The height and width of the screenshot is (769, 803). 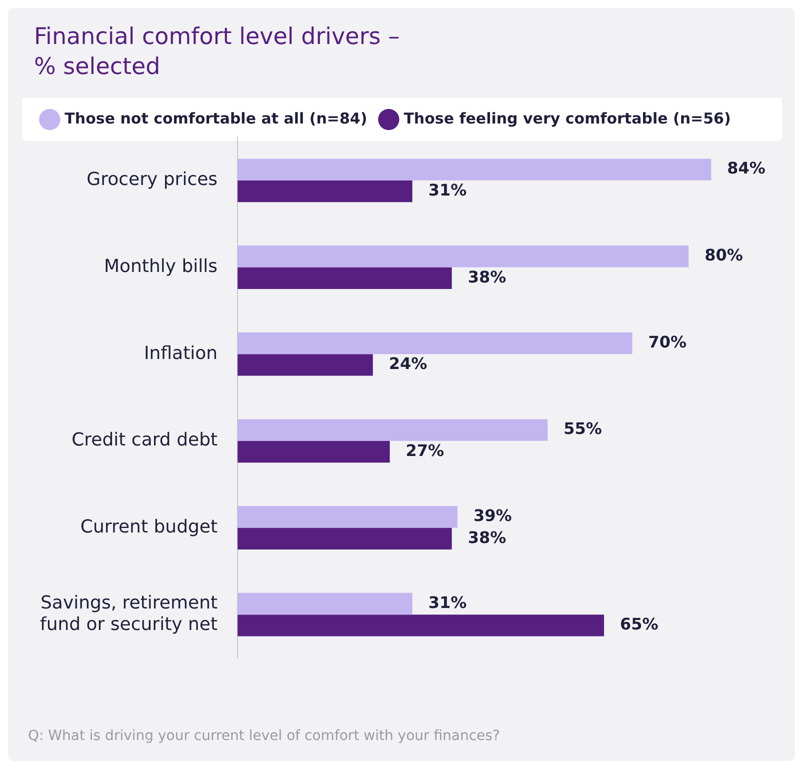 I want to click on y-tick-label: Inflation, so click(x=181, y=353).